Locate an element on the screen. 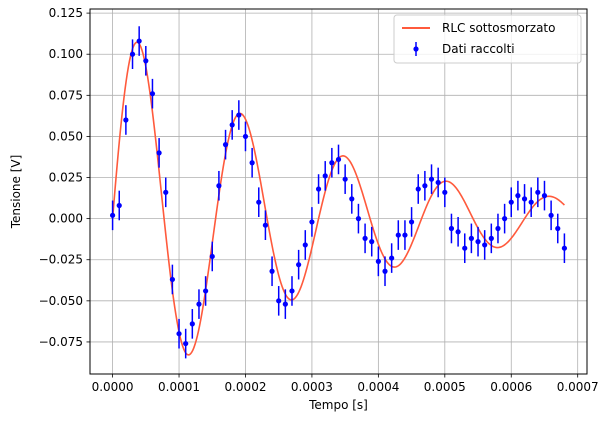 The width and height of the screenshot is (611, 433). legend-line-label: RLC sottosmorzato is located at coordinates (498, 28).